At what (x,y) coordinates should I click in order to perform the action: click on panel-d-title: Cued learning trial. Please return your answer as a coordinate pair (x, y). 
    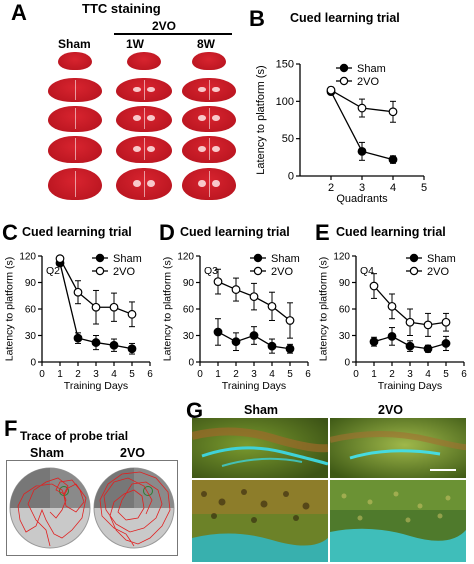
    Looking at the image, I should click on (235, 232).